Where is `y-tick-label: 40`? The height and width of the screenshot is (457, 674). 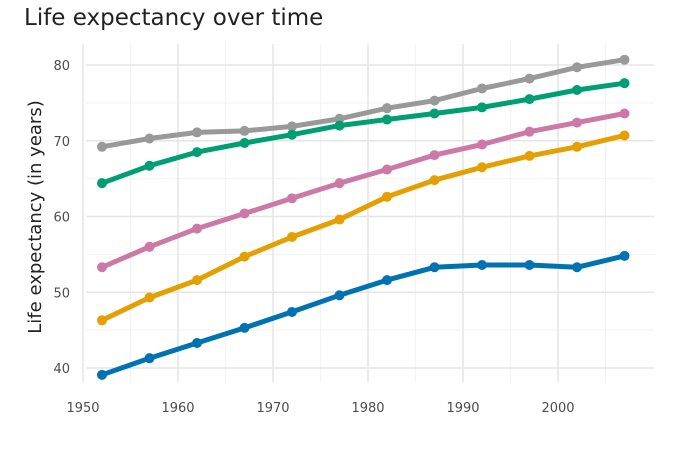 y-tick-label: 40 is located at coordinates (61, 369).